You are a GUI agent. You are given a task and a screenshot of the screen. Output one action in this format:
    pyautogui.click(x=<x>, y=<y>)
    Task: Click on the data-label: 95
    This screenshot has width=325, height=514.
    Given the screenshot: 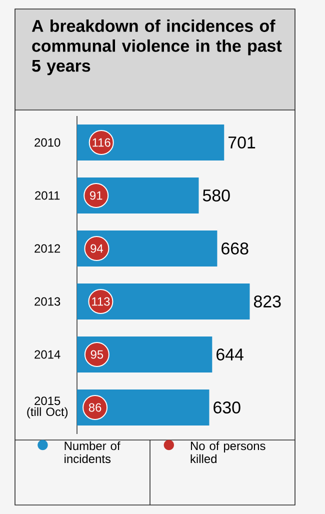 What is the action you would take?
    pyautogui.click(x=97, y=354)
    